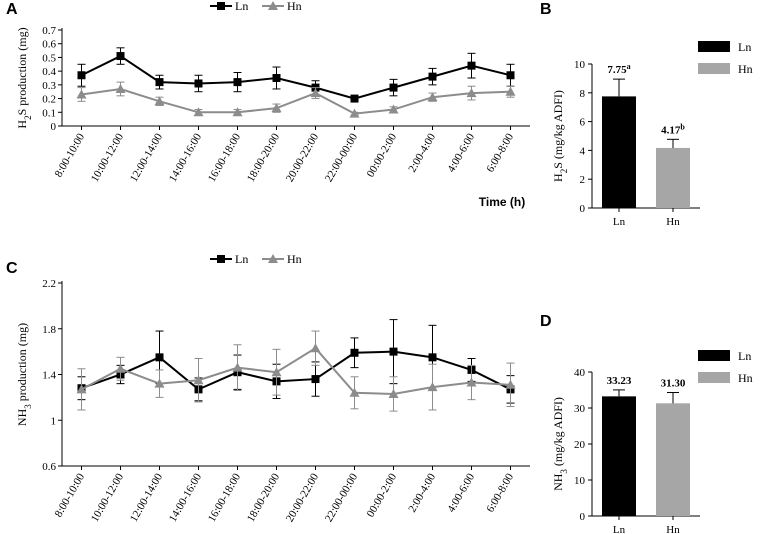  I want to click on x-tick-label: 2:00-4:00, so click(422, 492).